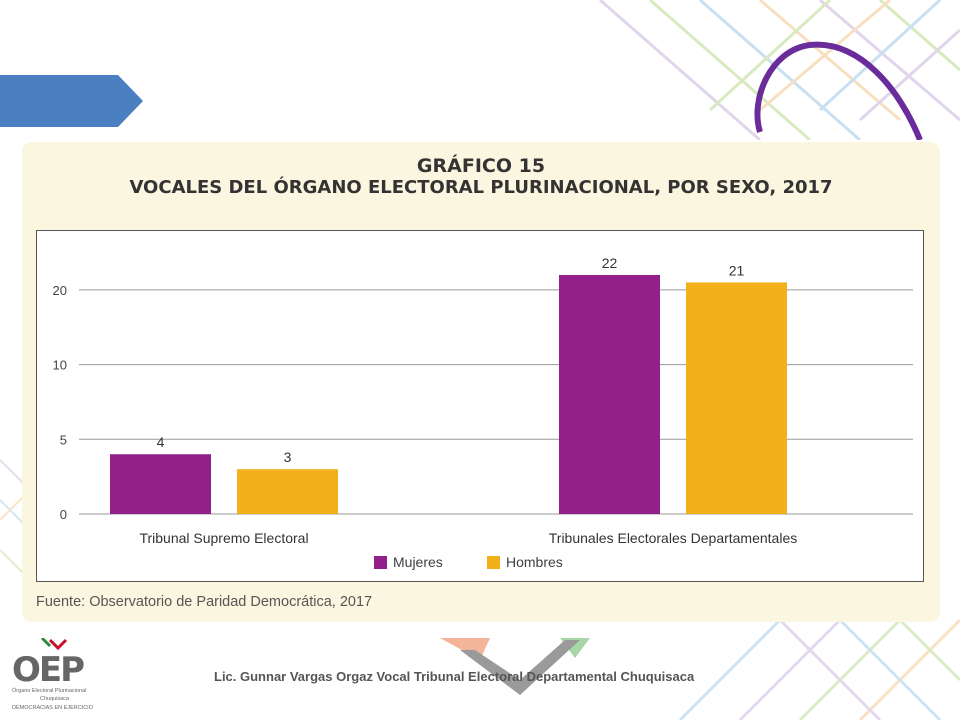 The height and width of the screenshot is (720, 960). Describe the element at coordinates (493, 562) in the screenshot. I see `legend-swatch-hombres` at that location.